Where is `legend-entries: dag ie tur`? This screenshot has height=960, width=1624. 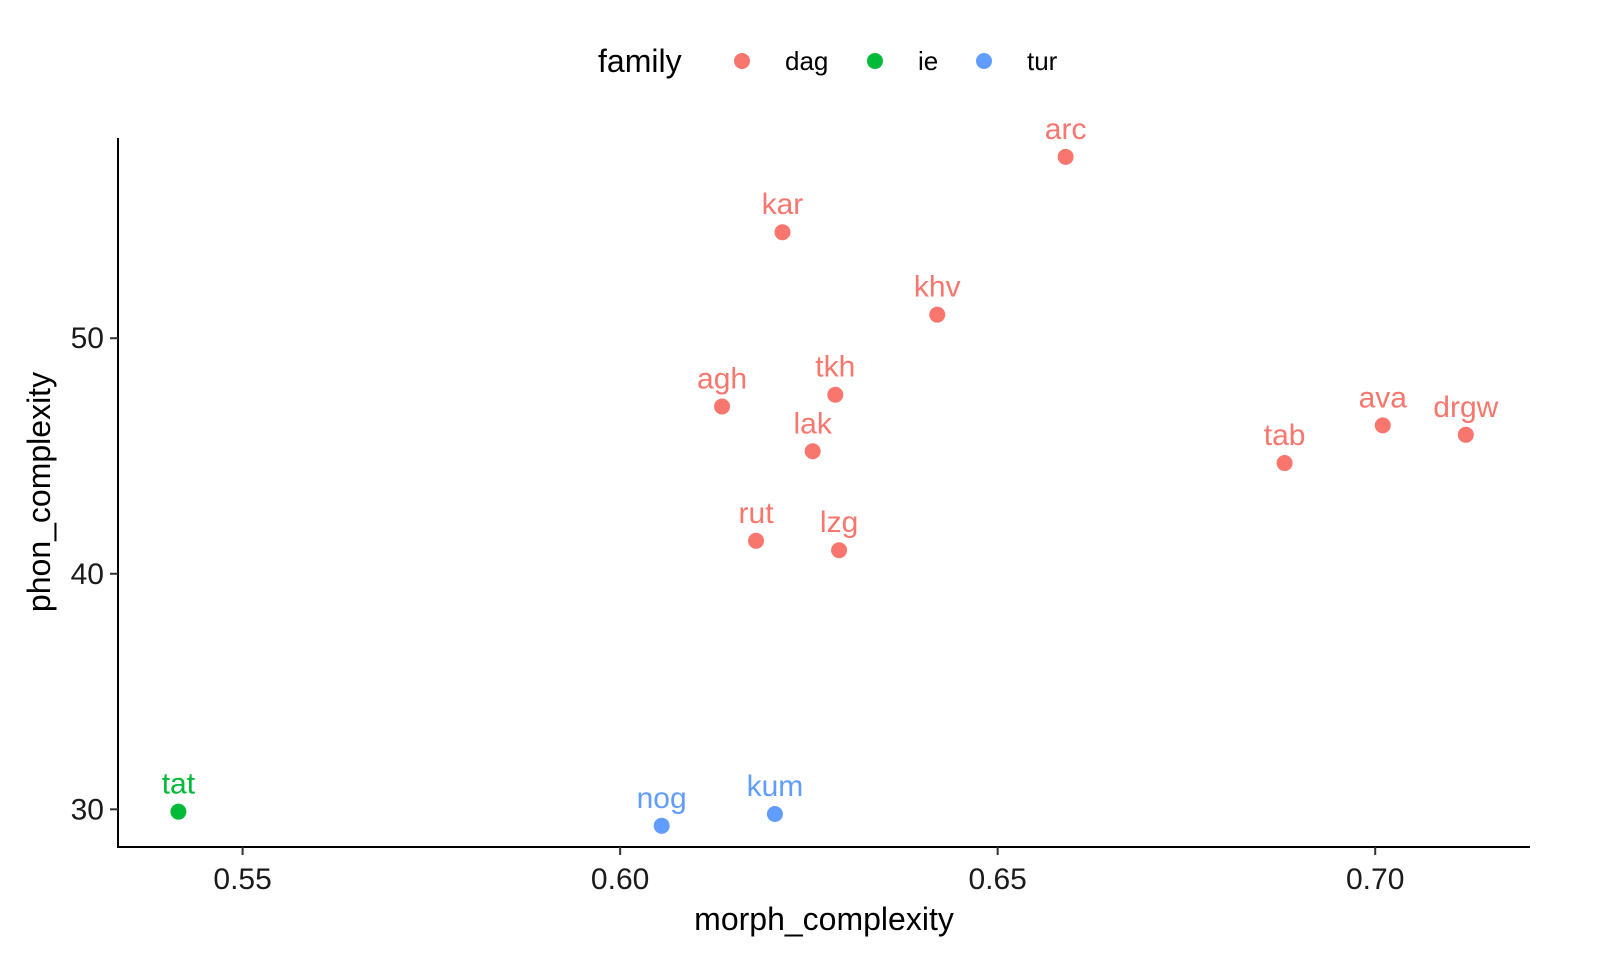 legend-entries: dag ie tur is located at coordinates (896, 61).